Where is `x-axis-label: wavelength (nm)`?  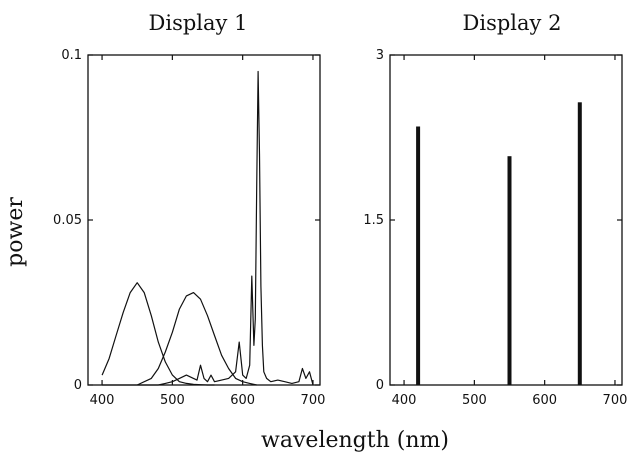
x-axis-label: wavelength (nm) is located at coordinates (355, 440).